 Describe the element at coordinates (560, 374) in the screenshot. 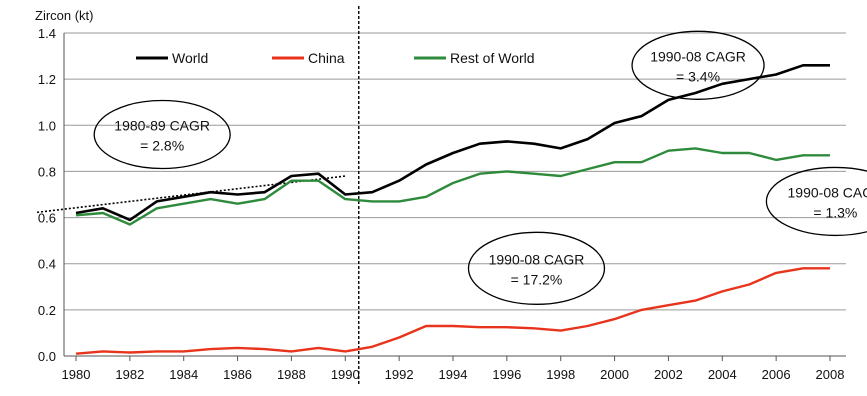

I see `x-tick-label: 1998` at that location.